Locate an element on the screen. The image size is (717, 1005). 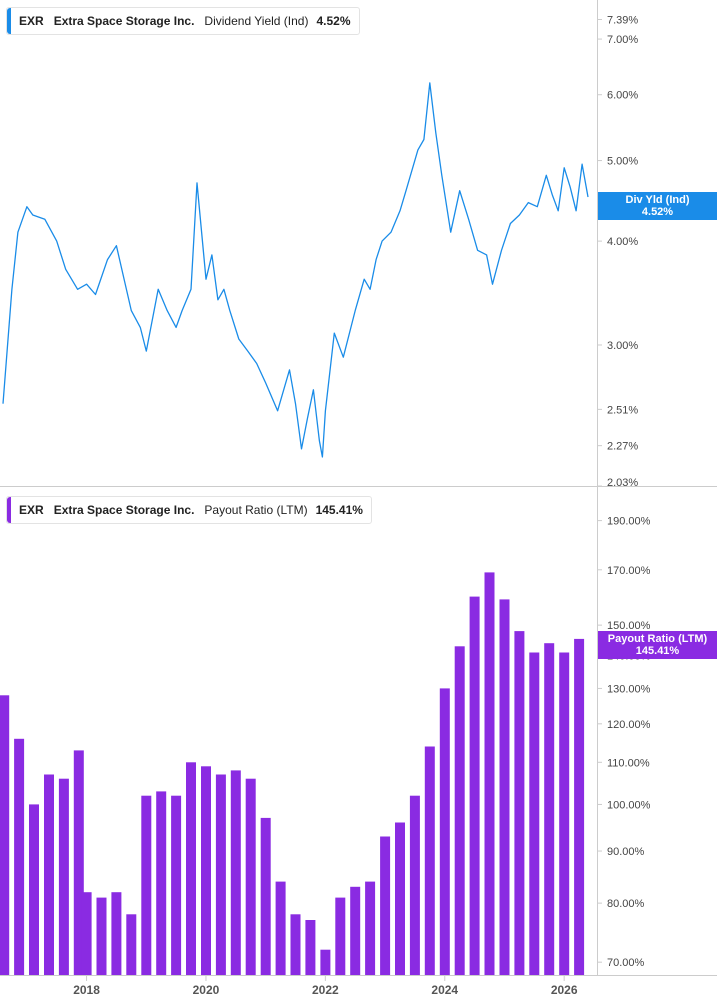
y-tick-label: 2.27% is located at coordinates (622, 447).